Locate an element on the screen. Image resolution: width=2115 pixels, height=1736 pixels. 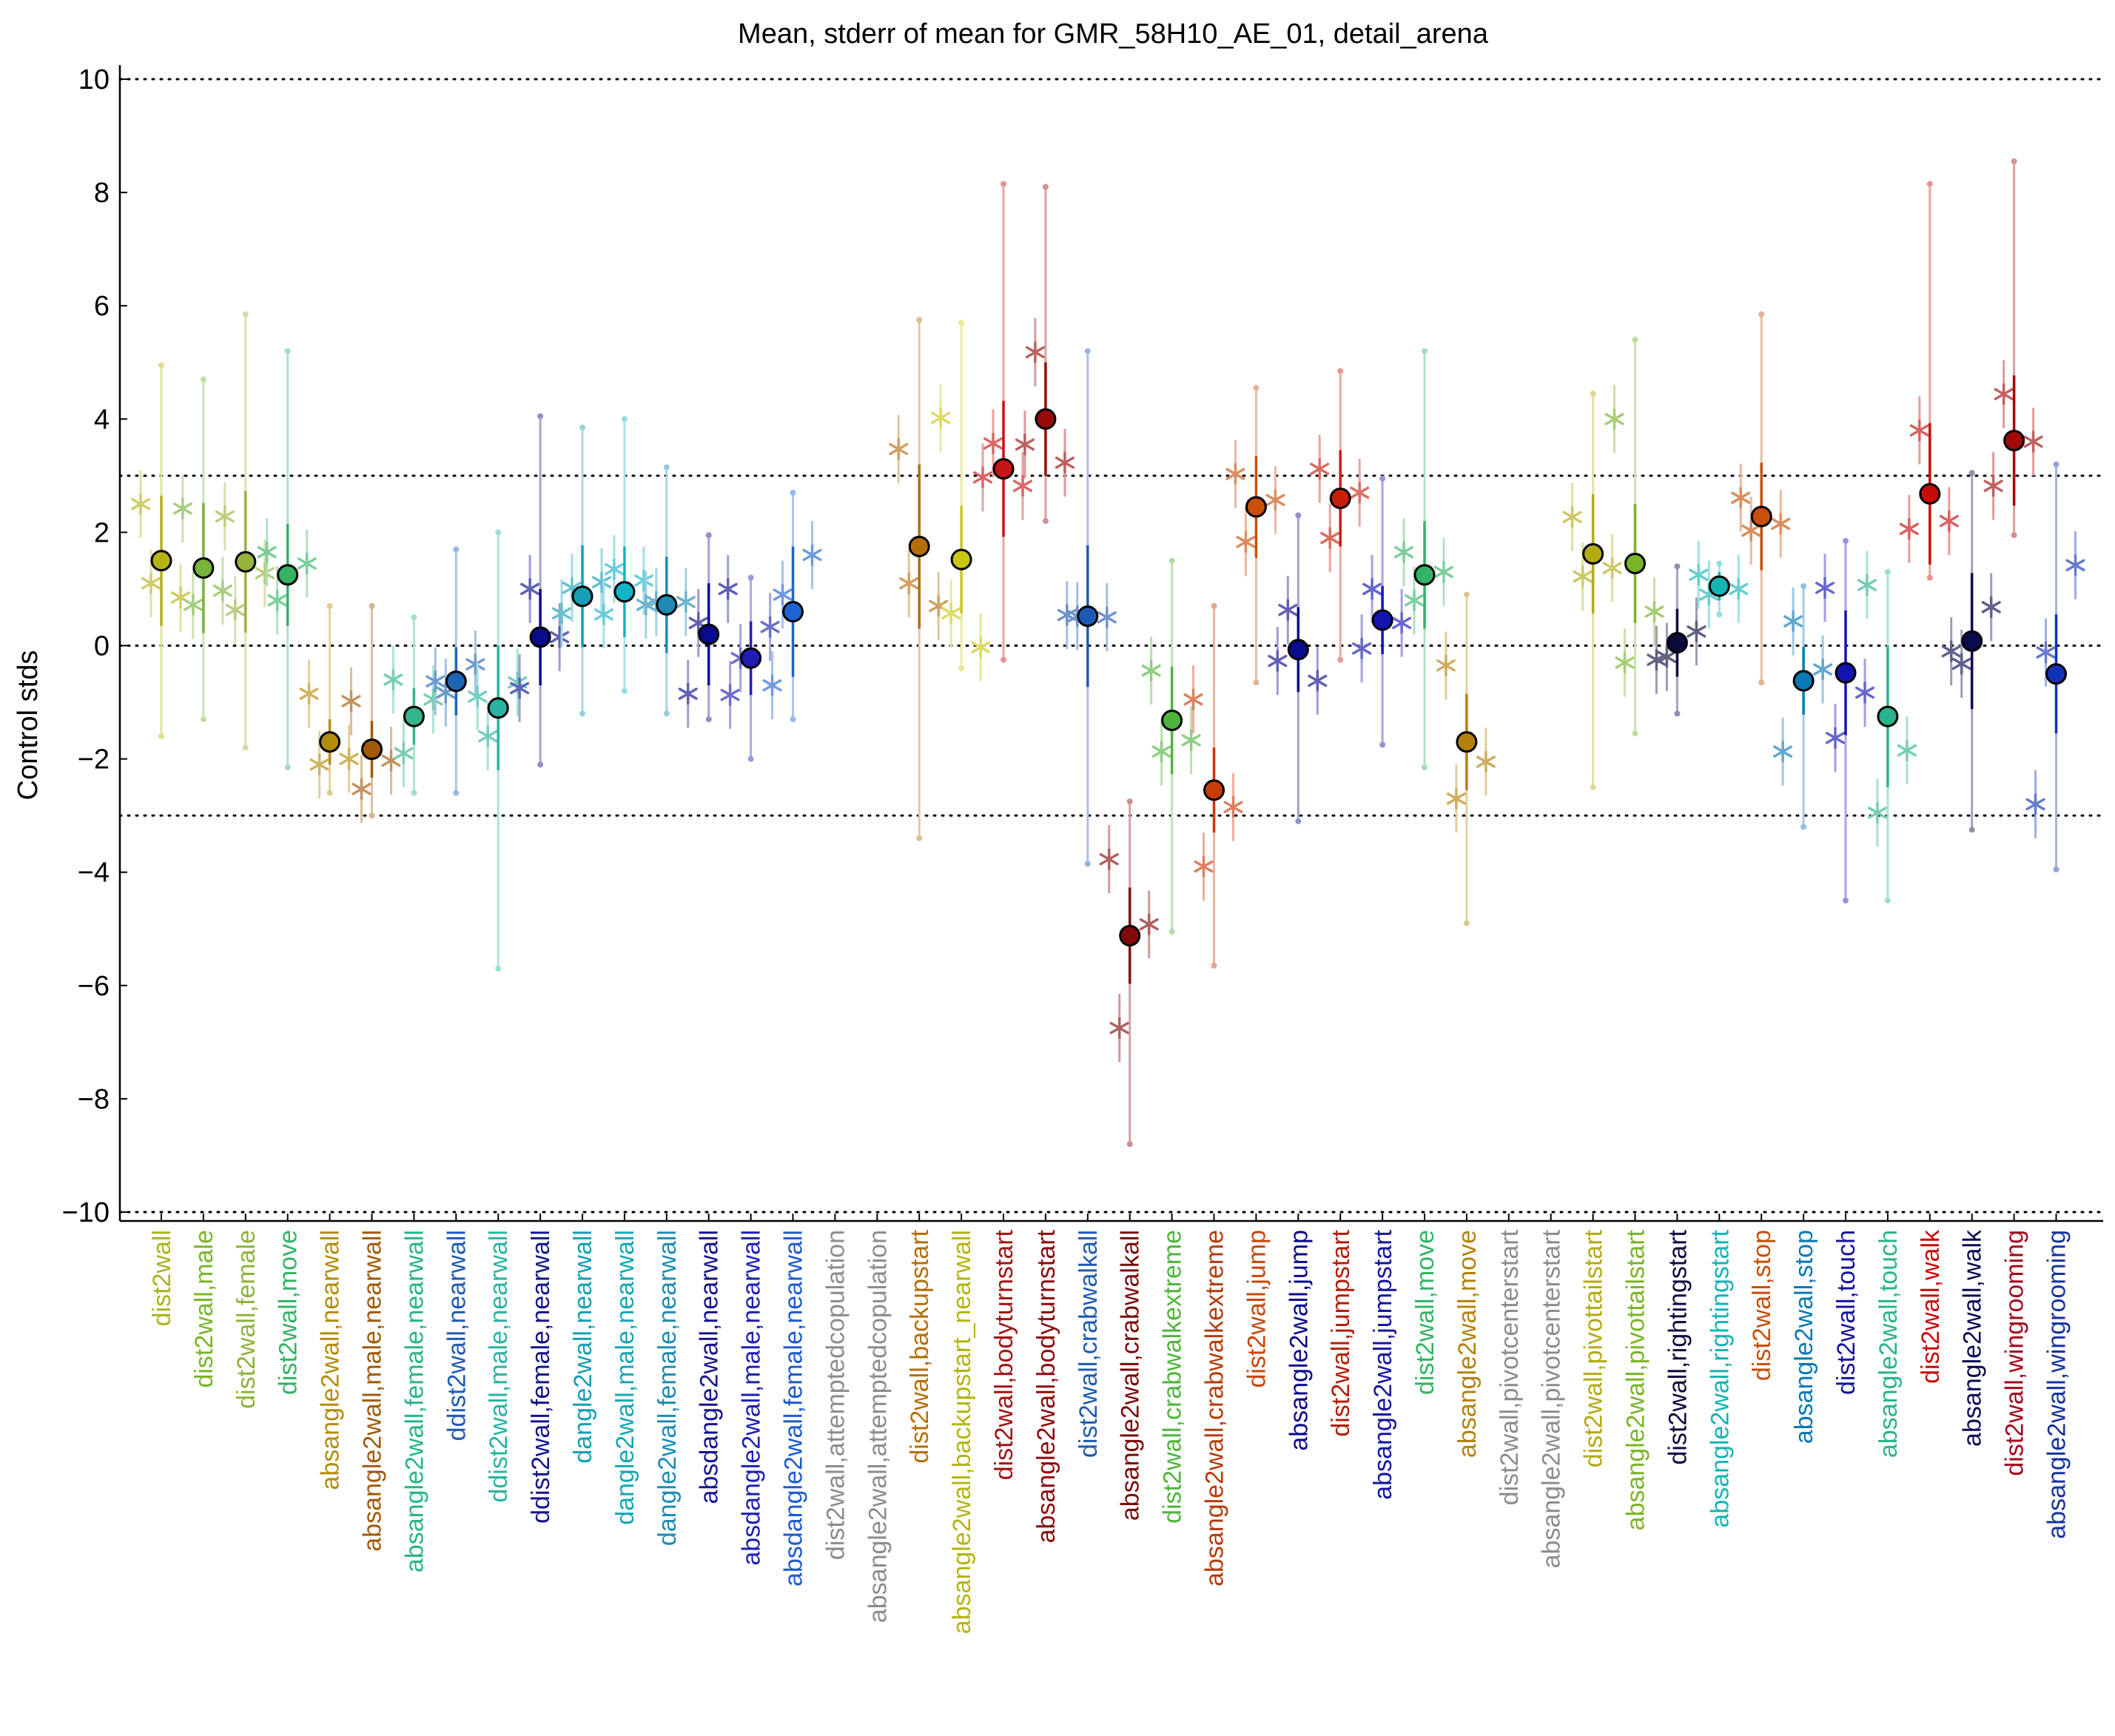
x-tick-label: ddist2wall,female,nearwall is located at coordinates (541, 1377).